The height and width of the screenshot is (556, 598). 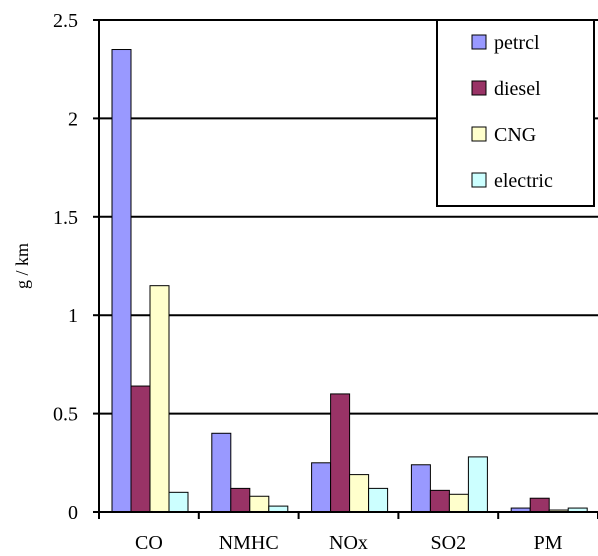 What do you see at coordinates (479, 42) in the screenshot?
I see `legend-swatch-petrcl` at bounding box center [479, 42].